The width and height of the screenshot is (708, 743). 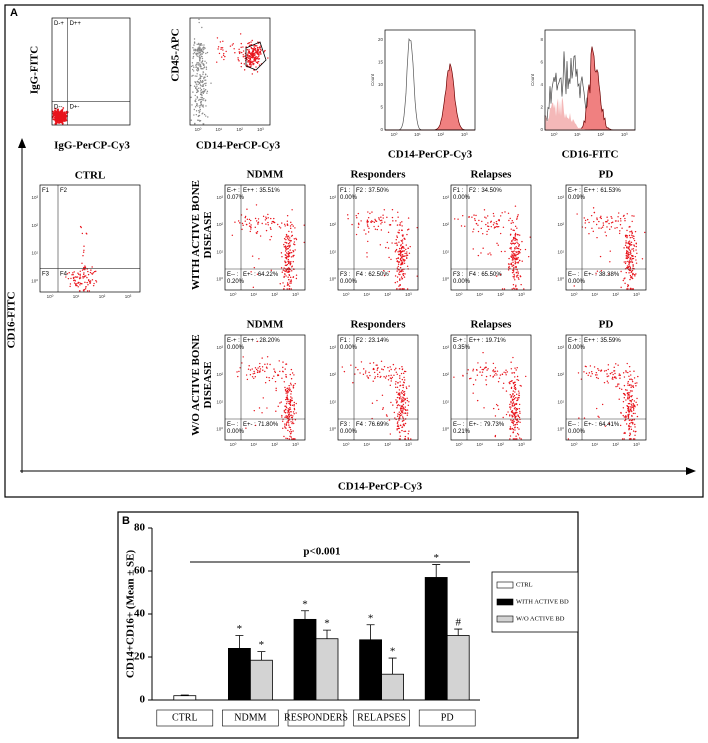 What do you see at coordinates (387, 294) in the screenshot?
I see `log-tick-label: 10²` at bounding box center [387, 294].